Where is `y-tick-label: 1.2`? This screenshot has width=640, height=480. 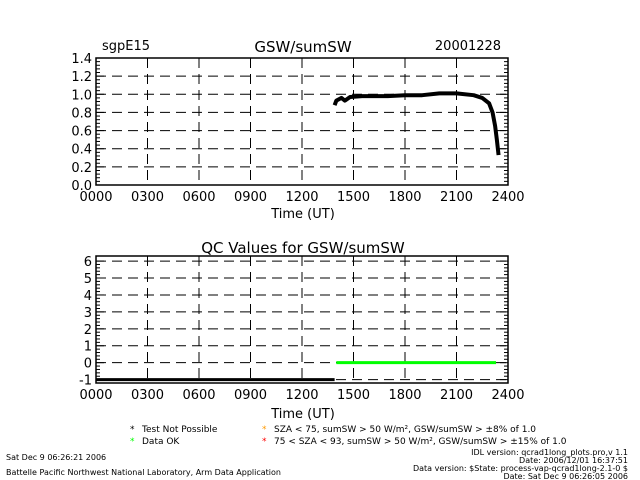
y-tick-label: 1.2 is located at coordinates (81, 77).